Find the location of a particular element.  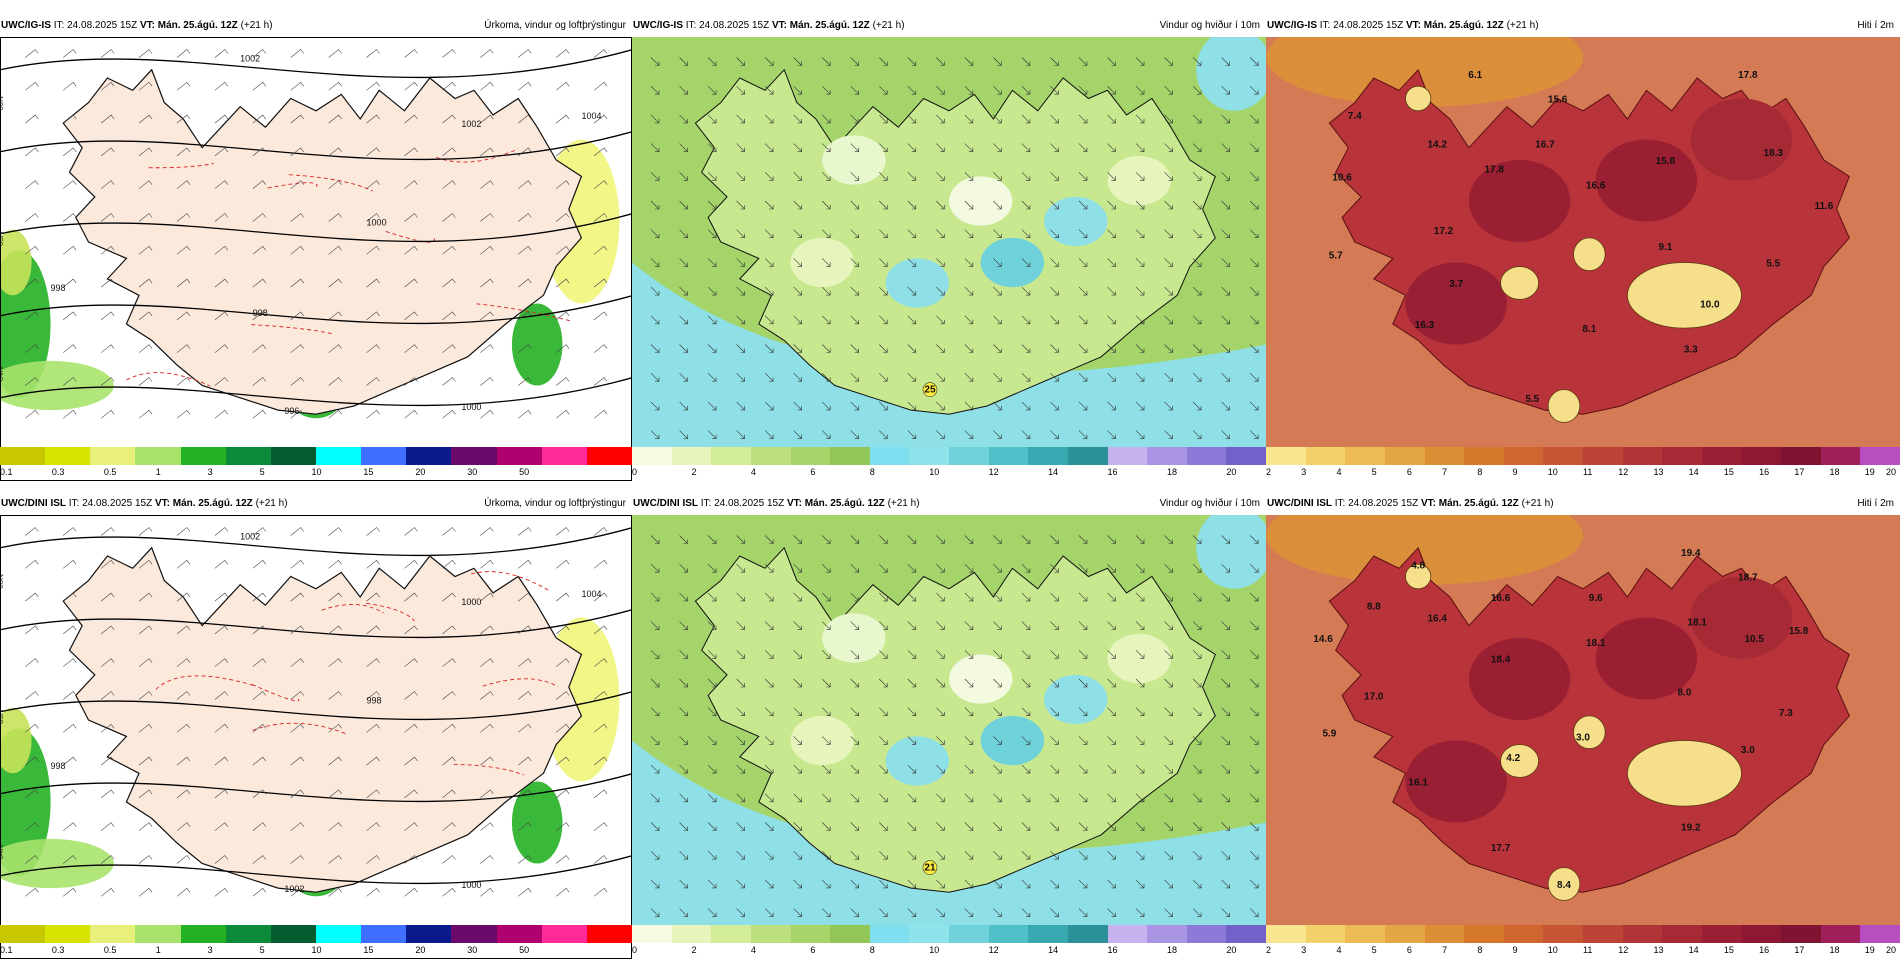

temperature-label: 3.0 is located at coordinates (1748, 750).